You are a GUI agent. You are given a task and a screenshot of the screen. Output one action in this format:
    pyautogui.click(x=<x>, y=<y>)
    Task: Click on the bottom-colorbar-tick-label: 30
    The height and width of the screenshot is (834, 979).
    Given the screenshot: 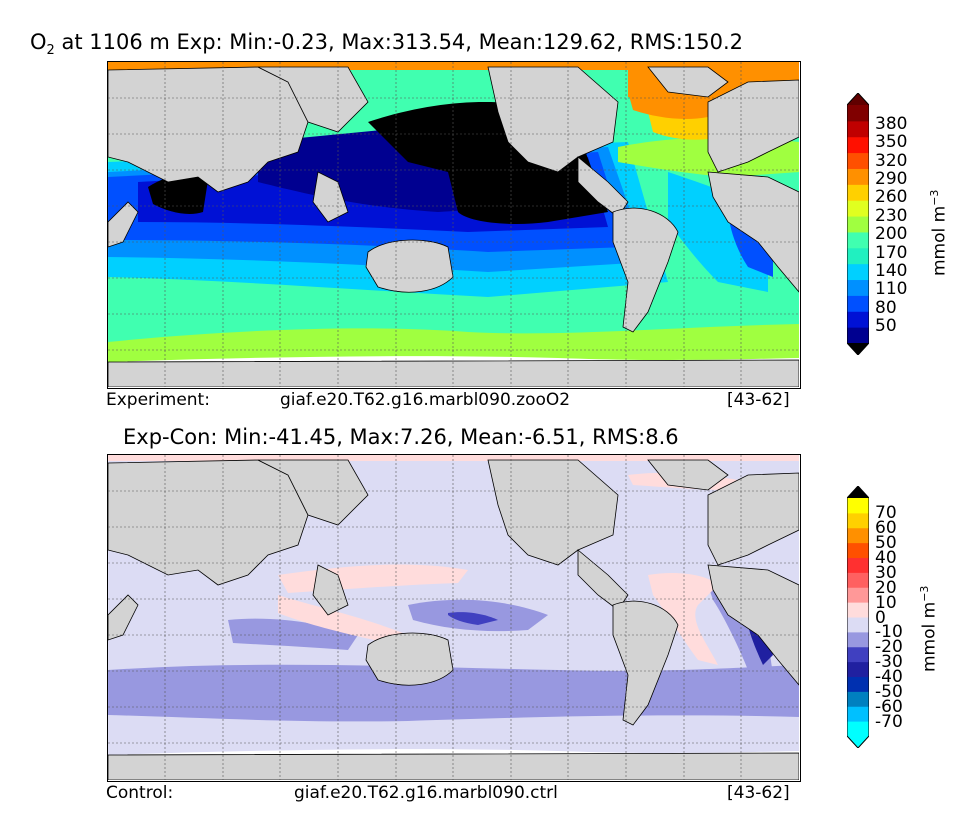 What is the action you would take?
    pyautogui.click(x=886, y=572)
    